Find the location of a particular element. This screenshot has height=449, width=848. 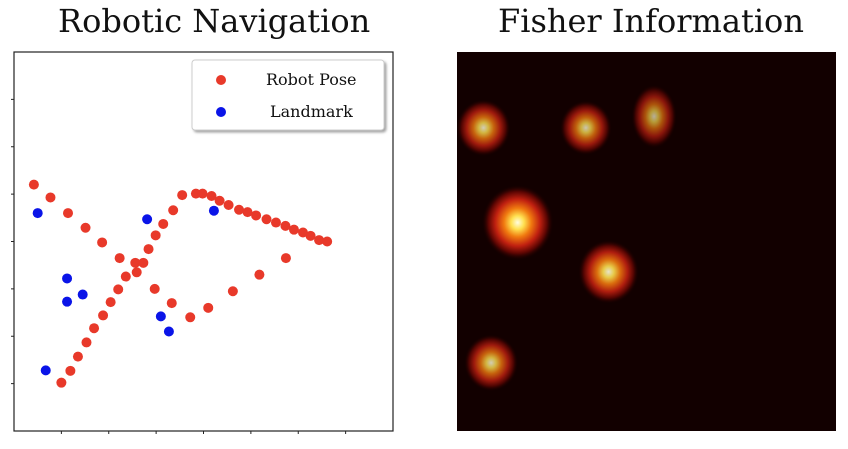

legend: Robot Pose Landmark is located at coordinates (288, 95).